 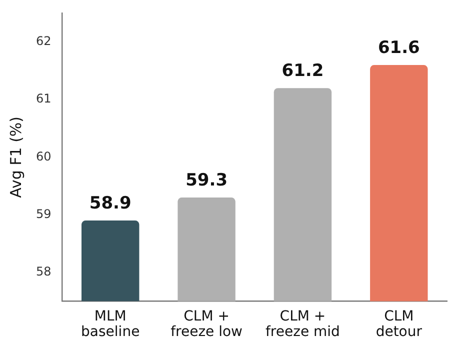 What do you see at coordinates (303, 71) in the screenshot?
I see `data-label: 61.2` at bounding box center [303, 71].